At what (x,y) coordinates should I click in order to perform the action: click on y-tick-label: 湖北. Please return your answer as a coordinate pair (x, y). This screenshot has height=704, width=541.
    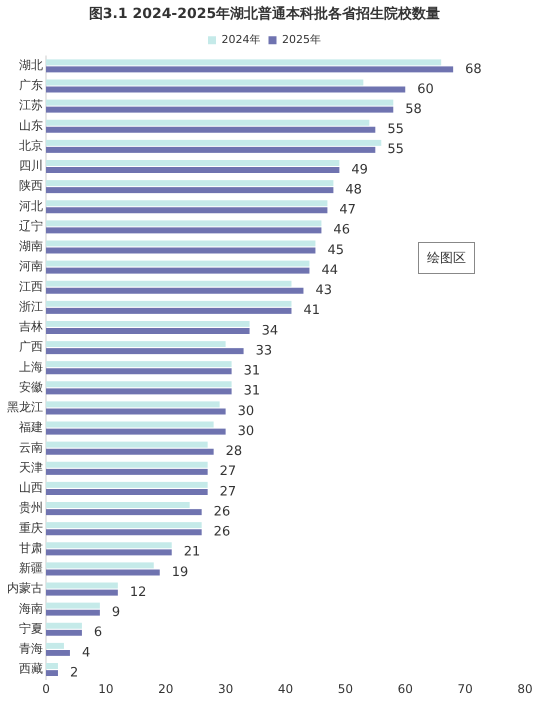
    Looking at the image, I should click on (31, 65).